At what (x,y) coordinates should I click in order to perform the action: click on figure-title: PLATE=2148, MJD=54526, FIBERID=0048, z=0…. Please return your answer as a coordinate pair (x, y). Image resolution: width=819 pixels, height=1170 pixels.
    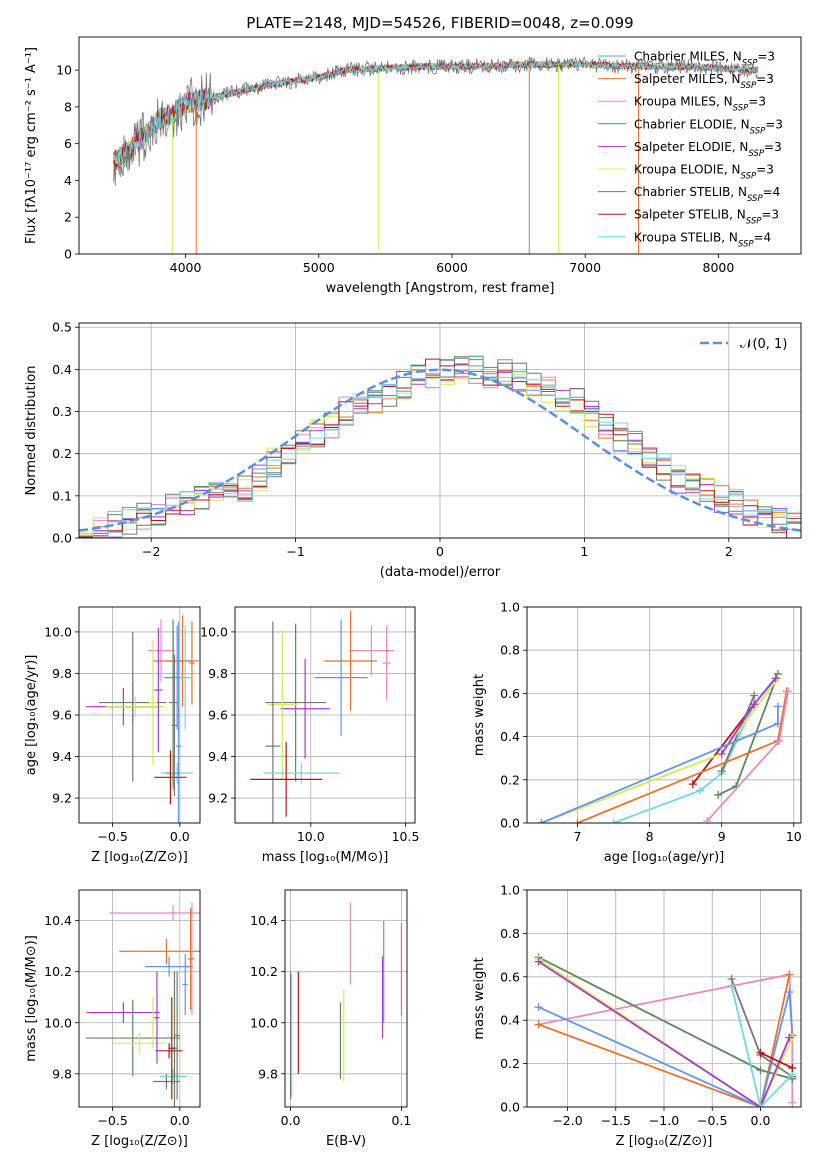
    Looking at the image, I should click on (439, 23).